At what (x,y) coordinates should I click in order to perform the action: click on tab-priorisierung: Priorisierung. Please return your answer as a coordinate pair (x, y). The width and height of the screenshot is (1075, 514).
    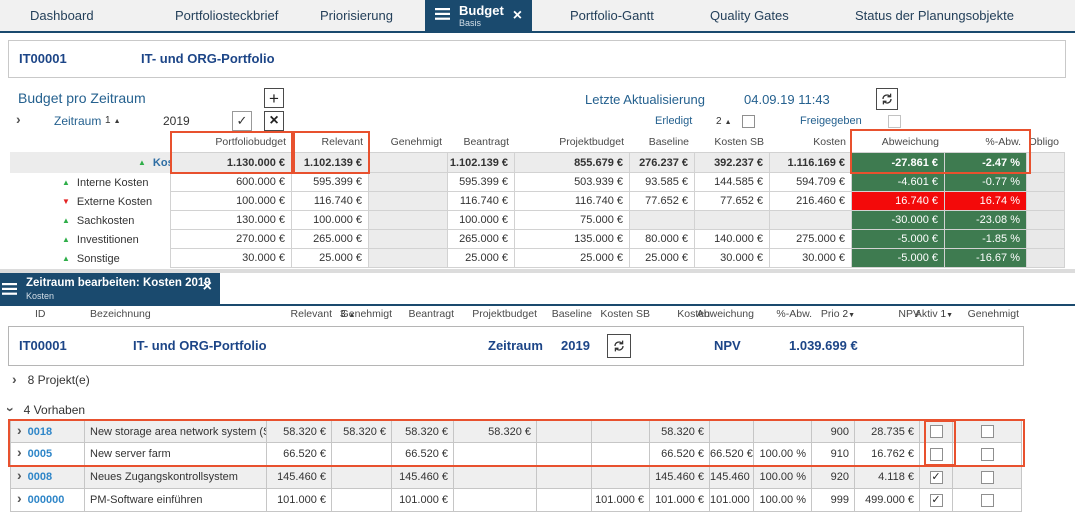
    Looking at the image, I should click on (356, 15).